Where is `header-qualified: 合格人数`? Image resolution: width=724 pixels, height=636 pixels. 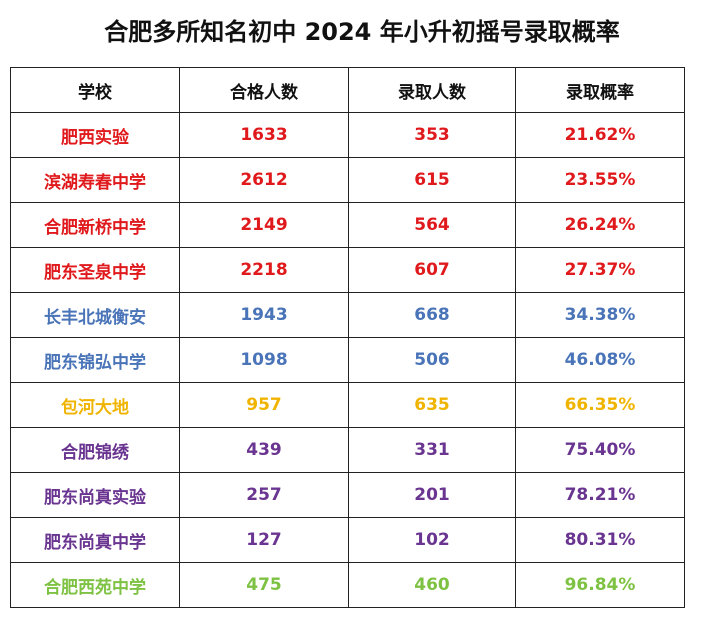
header-qualified: 合格人数 is located at coordinates (264, 90).